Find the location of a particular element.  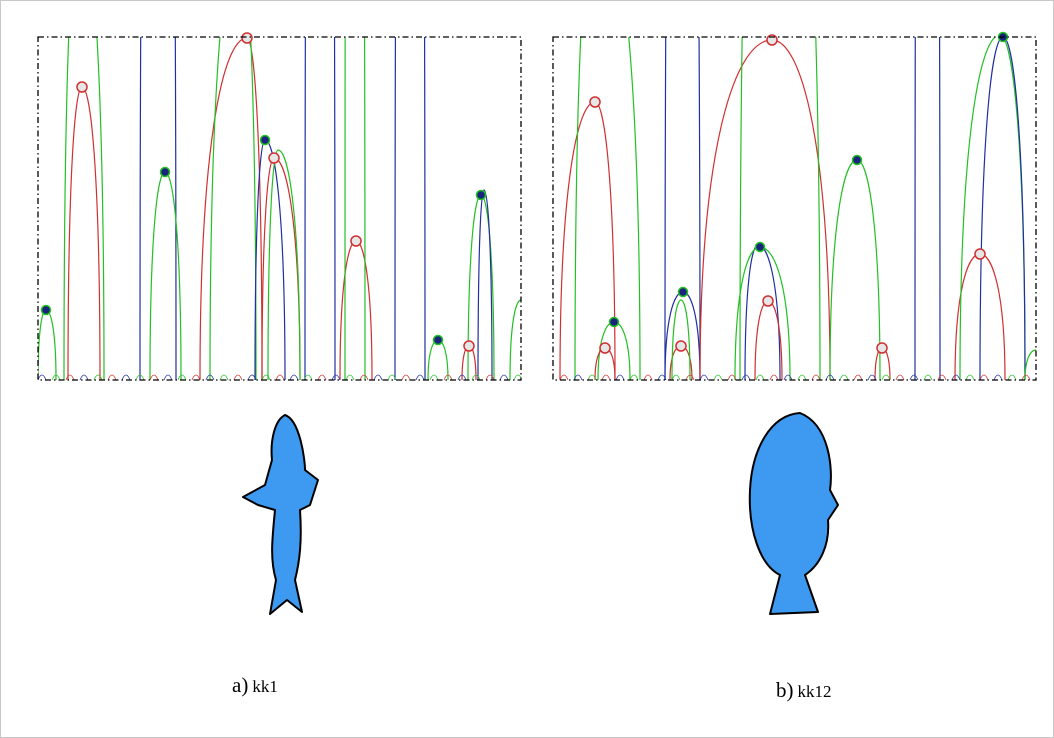

caption-name: kk12 is located at coordinates (815, 691).